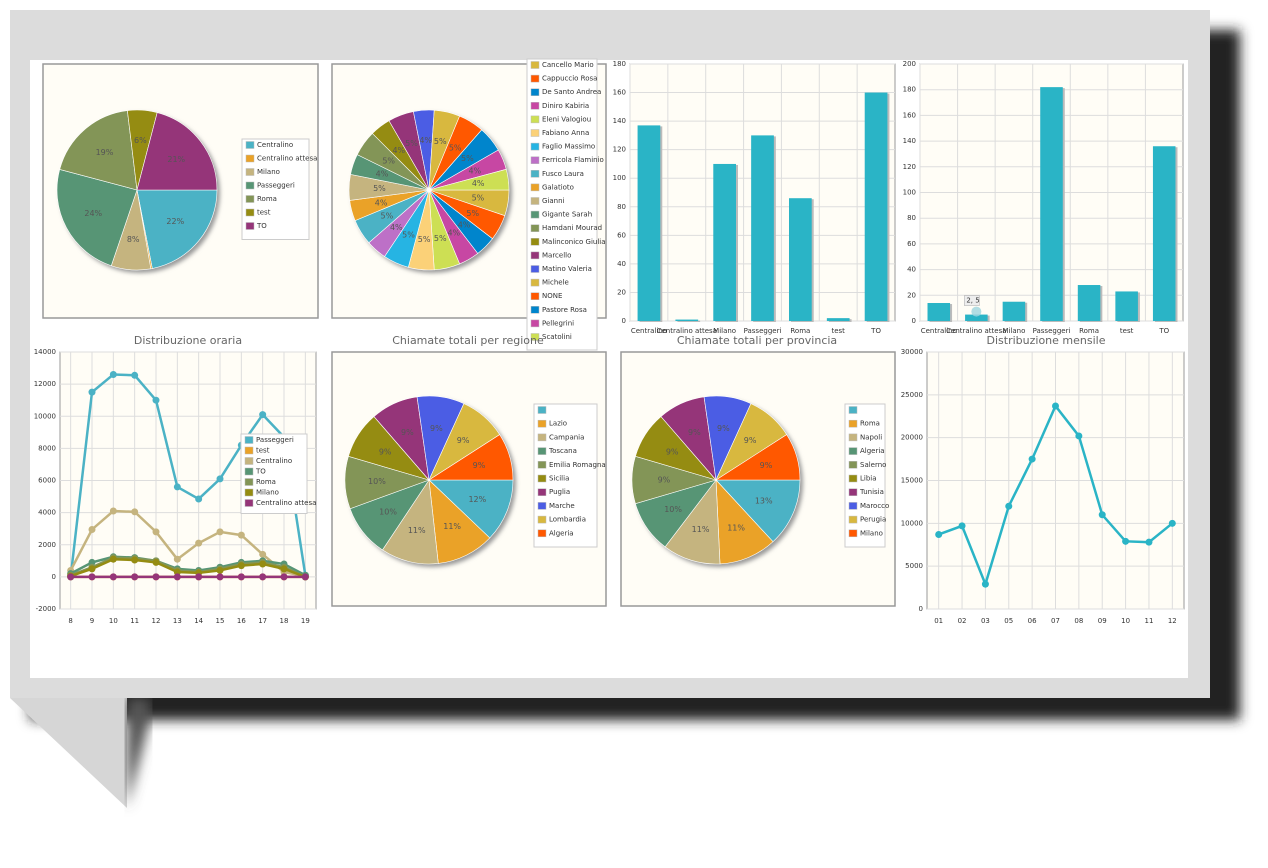  Describe the element at coordinates (574, 242) in the screenshot. I see `legend-label: Malinconico Giulia` at that location.